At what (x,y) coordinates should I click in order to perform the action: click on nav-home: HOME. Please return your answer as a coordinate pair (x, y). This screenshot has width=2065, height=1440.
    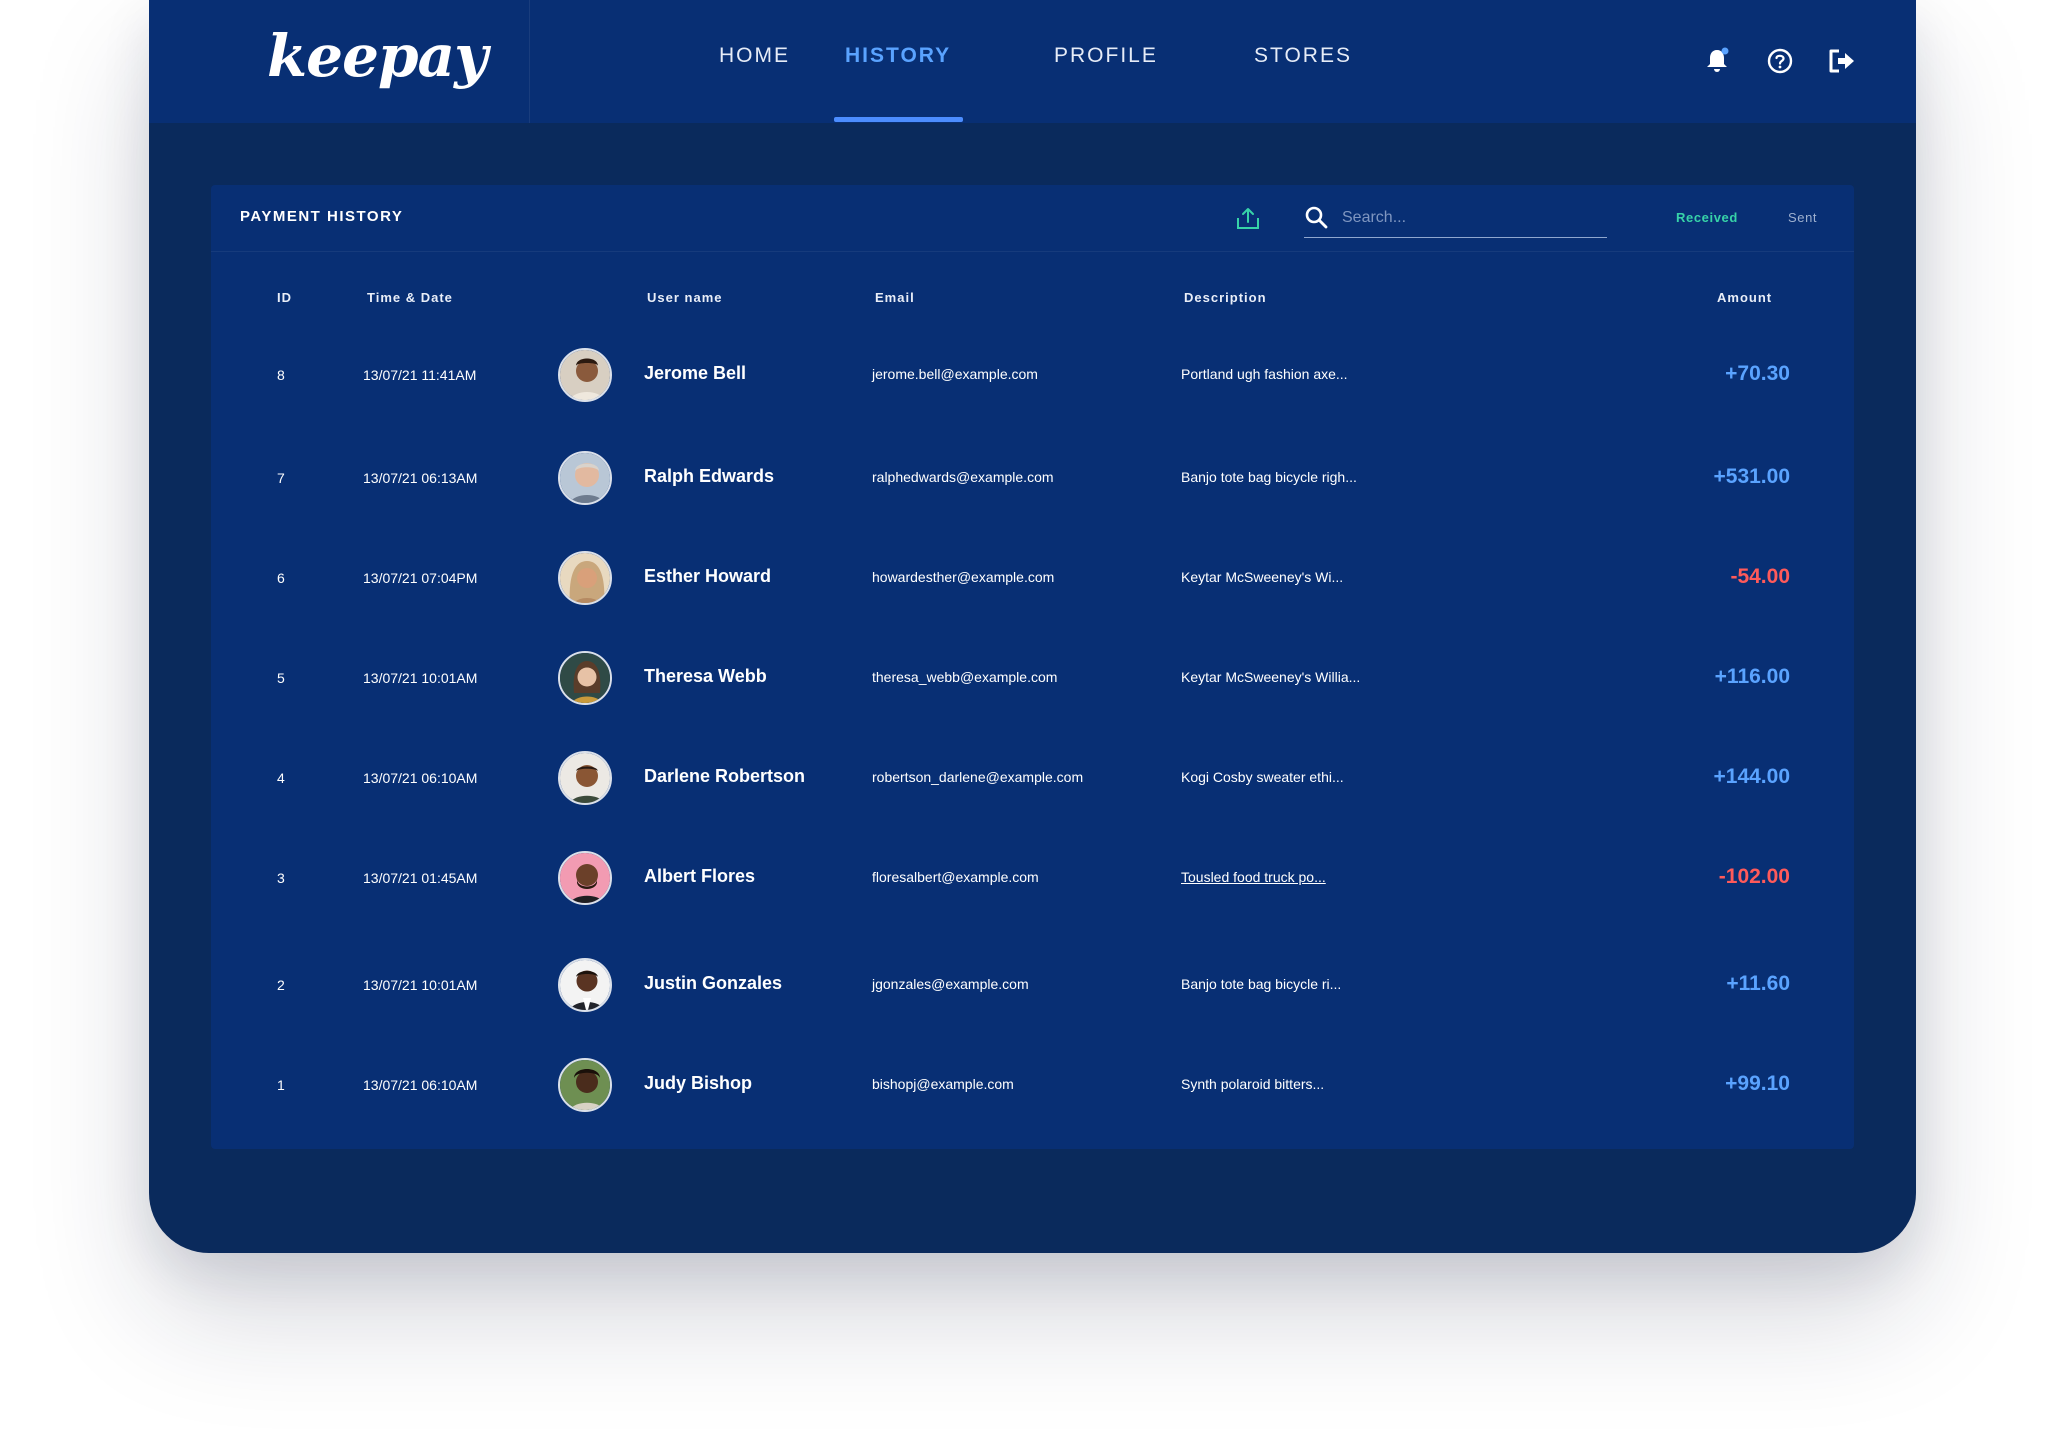
    Looking at the image, I should click on (754, 55).